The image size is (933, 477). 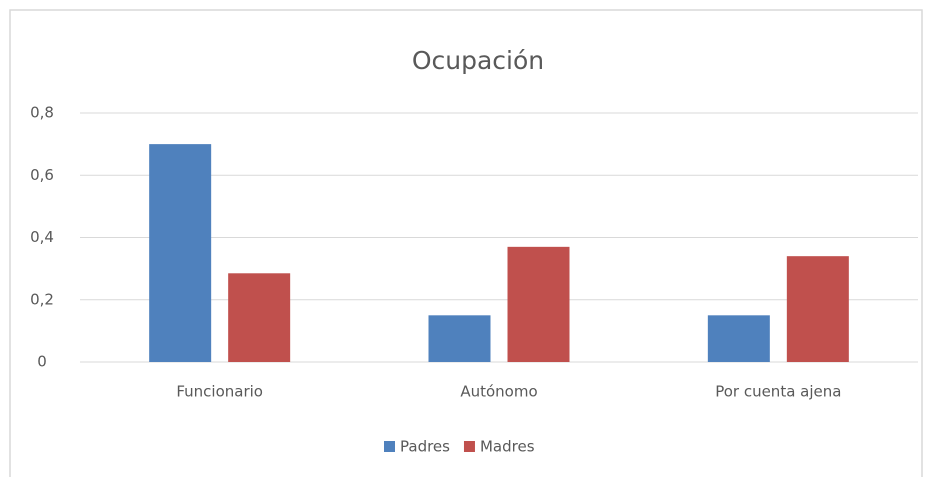 What do you see at coordinates (42, 362) in the screenshot?
I see `y-tick-label: 0` at bounding box center [42, 362].